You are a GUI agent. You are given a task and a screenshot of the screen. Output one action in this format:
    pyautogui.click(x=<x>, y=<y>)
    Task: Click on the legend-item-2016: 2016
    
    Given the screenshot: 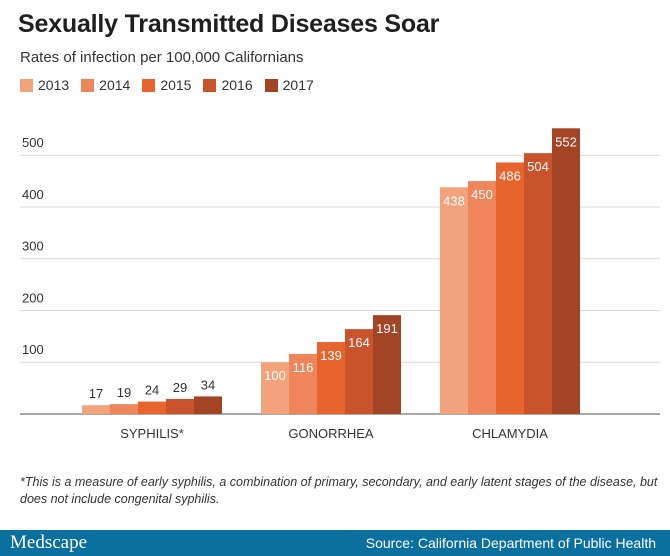 What is the action you would take?
    pyautogui.click(x=228, y=85)
    